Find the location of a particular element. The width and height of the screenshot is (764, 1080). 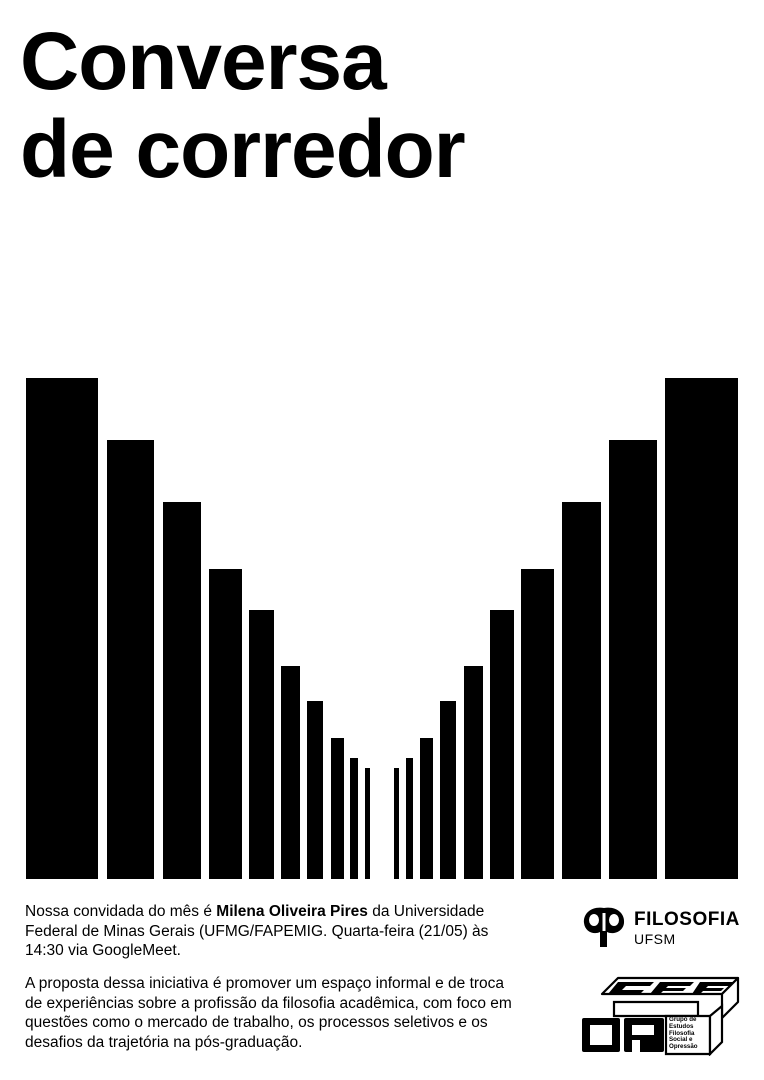

filosofia-ufsm-logo: FILOSOFIA UFSM is located at coordinates (665, 926).